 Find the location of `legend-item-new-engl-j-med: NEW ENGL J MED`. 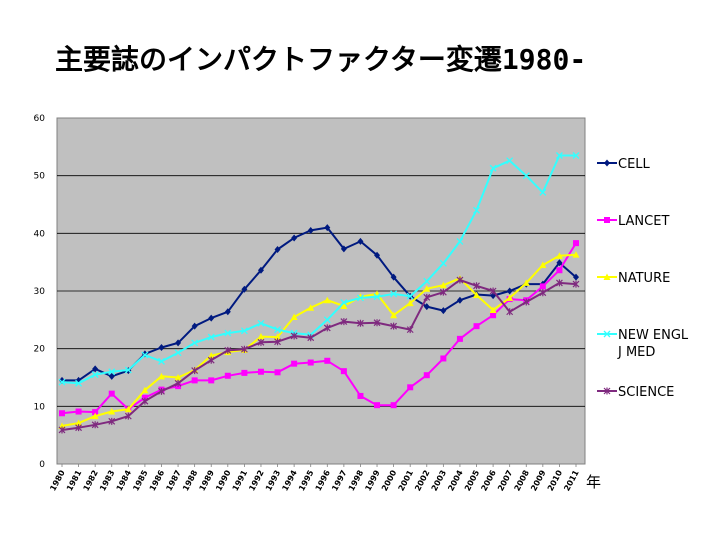

legend-item-new-engl-j-med: NEW ENGL J MED is located at coordinates (643, 344).